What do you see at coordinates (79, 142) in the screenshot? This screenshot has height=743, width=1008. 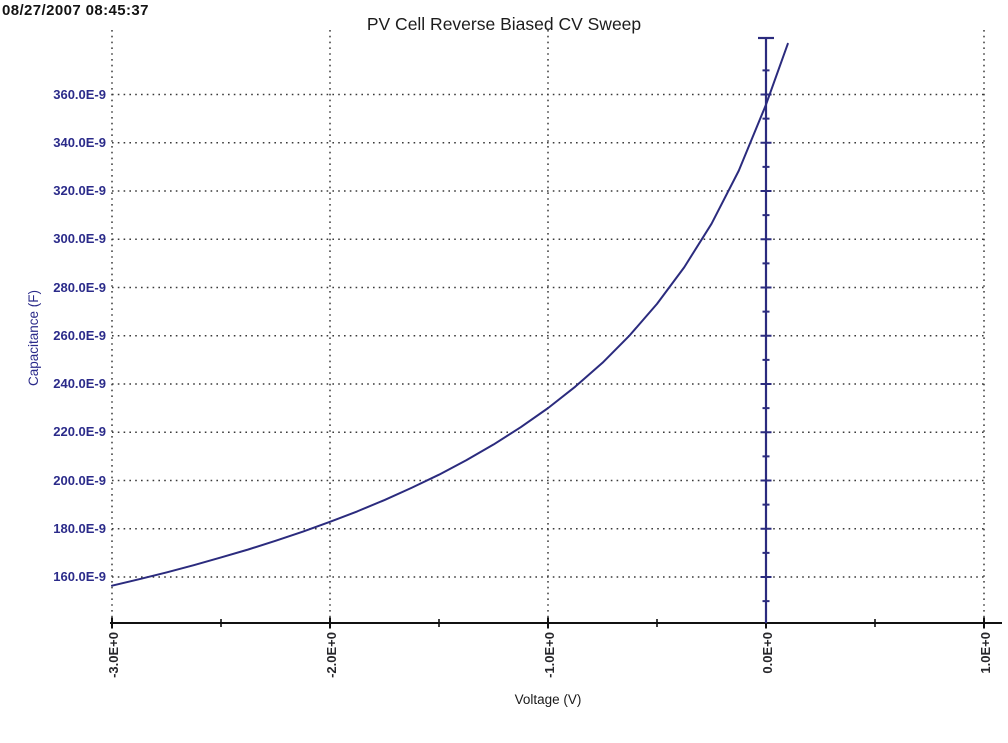 I see `y-tick-label: 340.0E-9` at bounding box center [79, 142].